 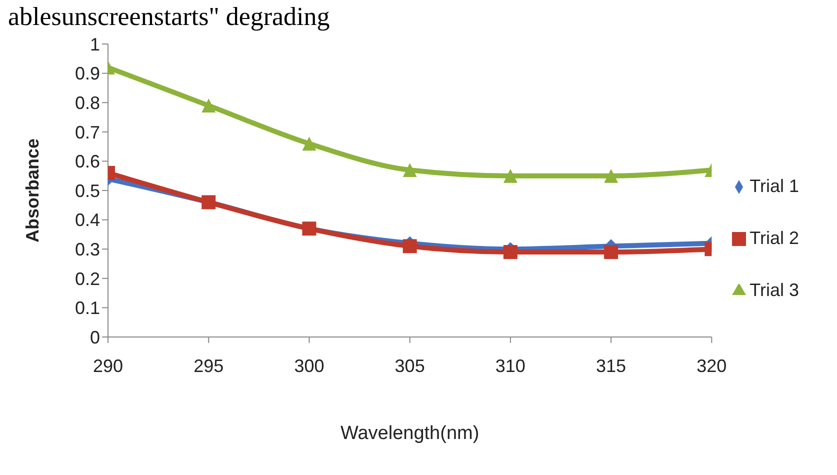 I want to click on y-tick-label: 0.2, so click(x=87, y=278).